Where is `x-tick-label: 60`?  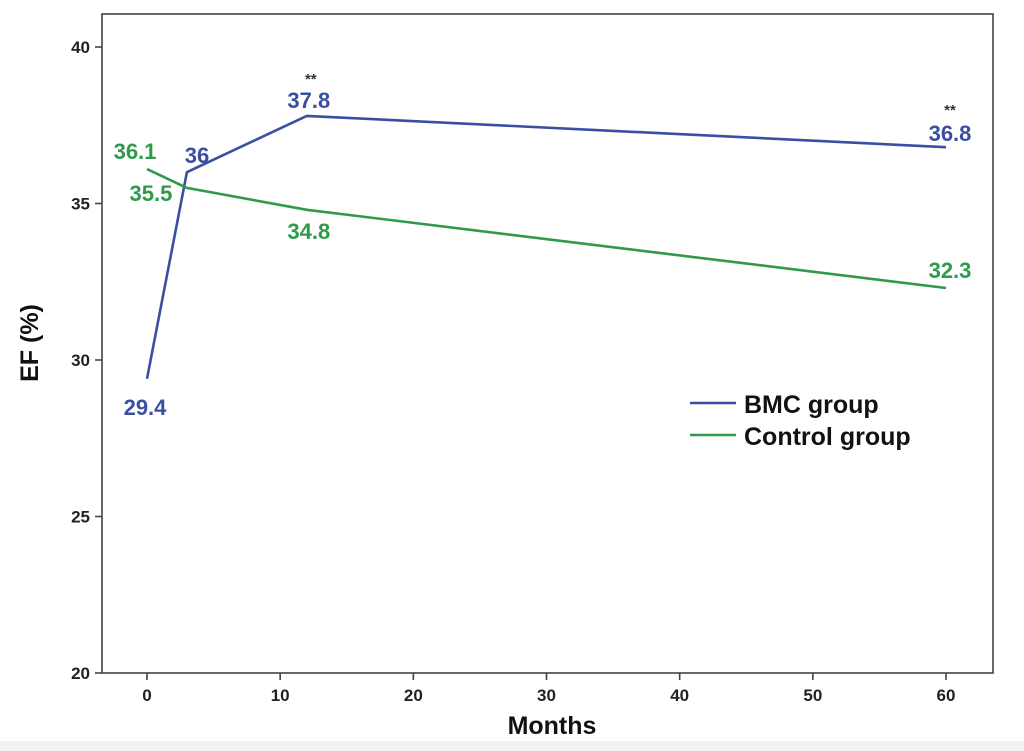 x-tick-label: 60 is located at coordinates (946, 695).